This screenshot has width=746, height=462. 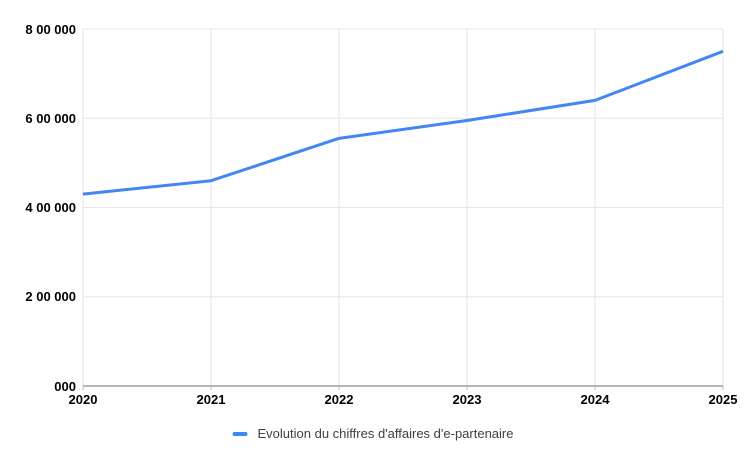 What do you see at coordinates (723, 399) in the screenshot?
I see `x-axis-tick-label: 2025` at bounding box center [723, 399].